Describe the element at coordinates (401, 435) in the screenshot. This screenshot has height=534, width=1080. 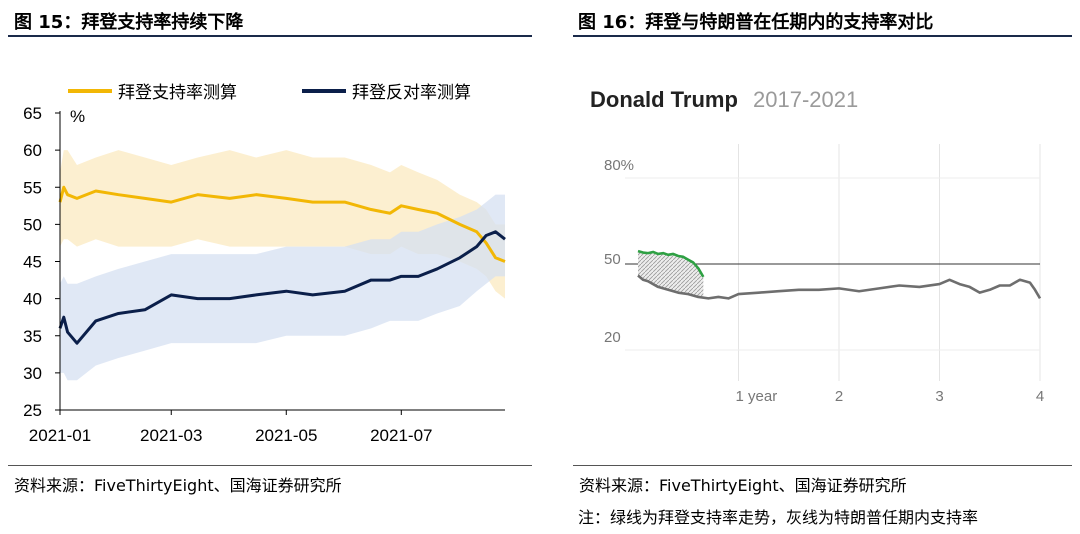
I see `x-tick-label: 2021-07` at that location.